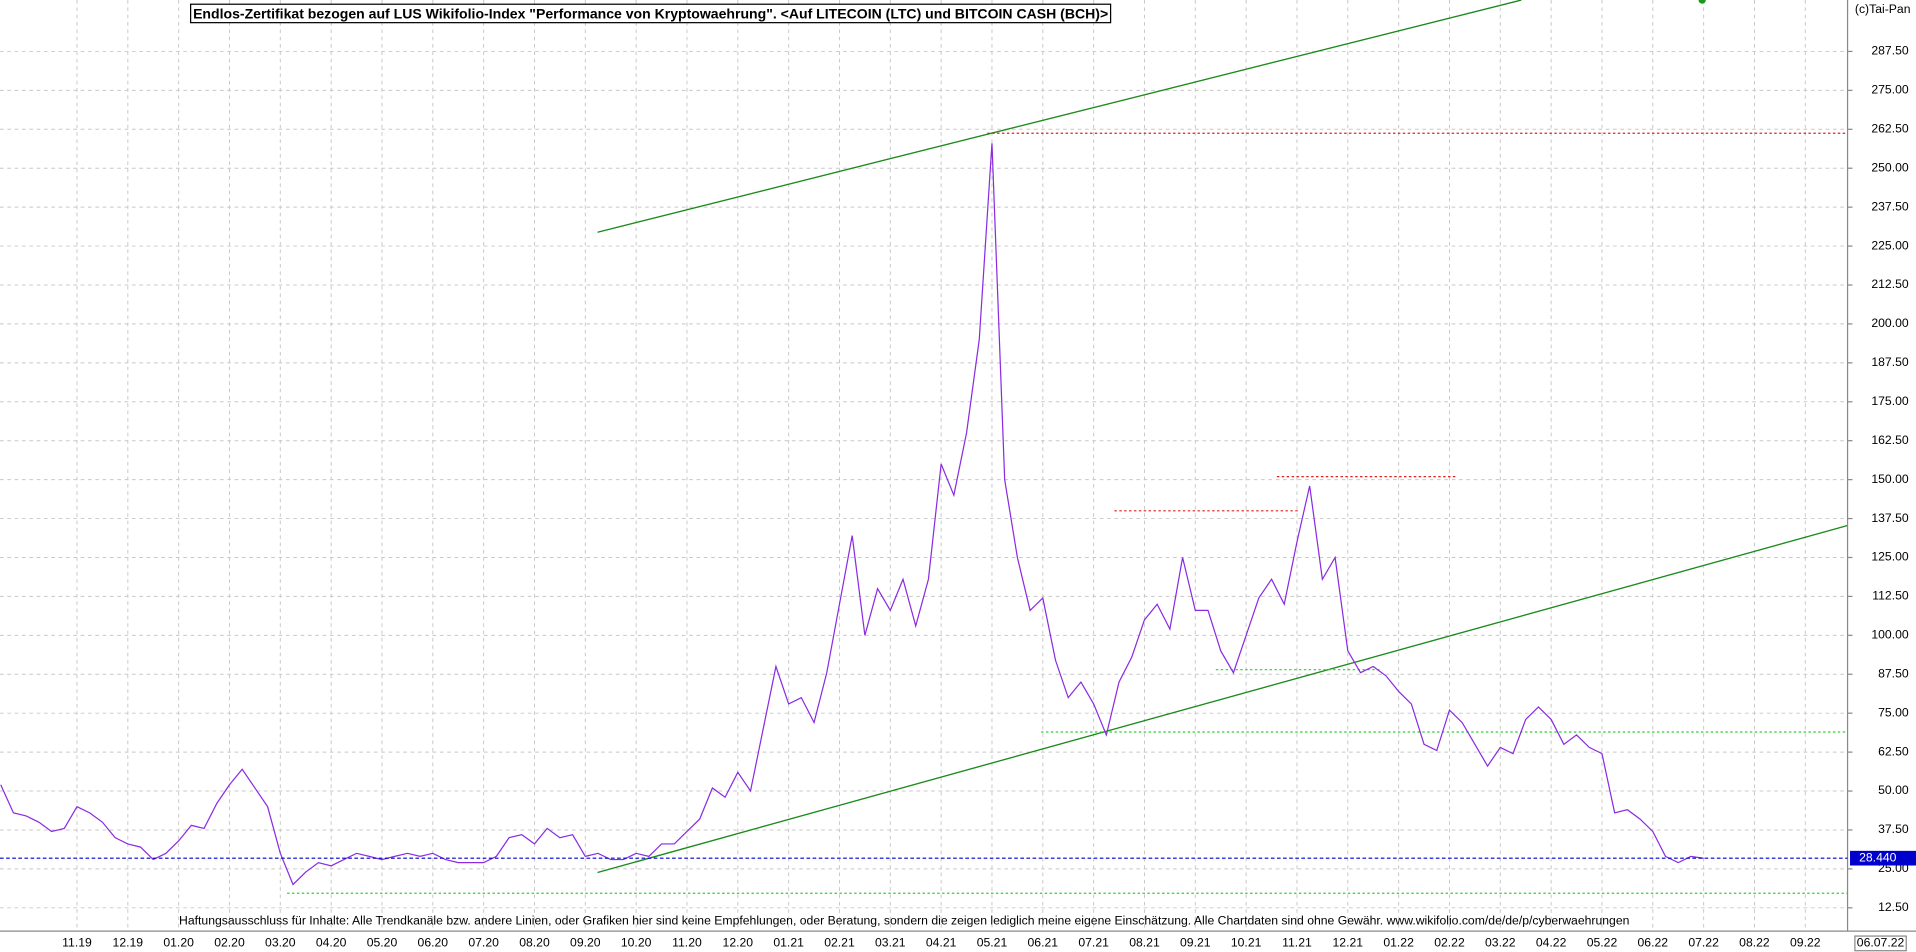 The height and width of the screenshot is (952, 1916). Describe the element at coordinates (1702, 2) in the screenshot. I see `marker` at that location.